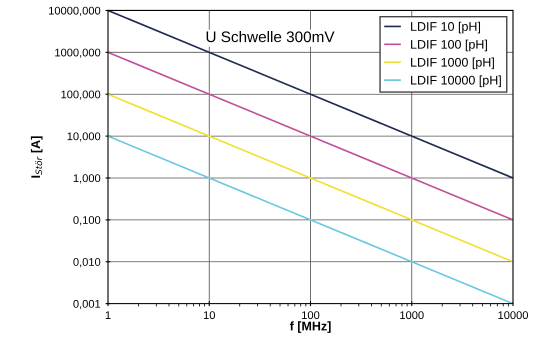  What do you see at coordinates (86, 263) in the screenshot?
I see `y-tick-label: 0,010` at bounding box center [86, 263].